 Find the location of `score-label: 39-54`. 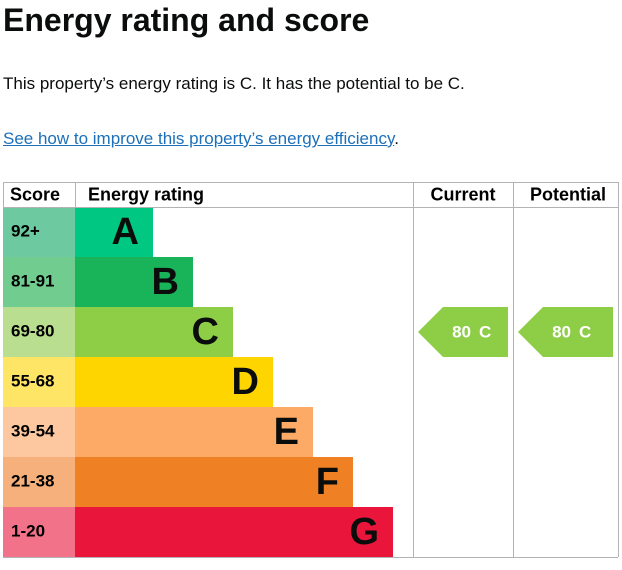

score-label: 39-54 is located at coordinates (33, 430).